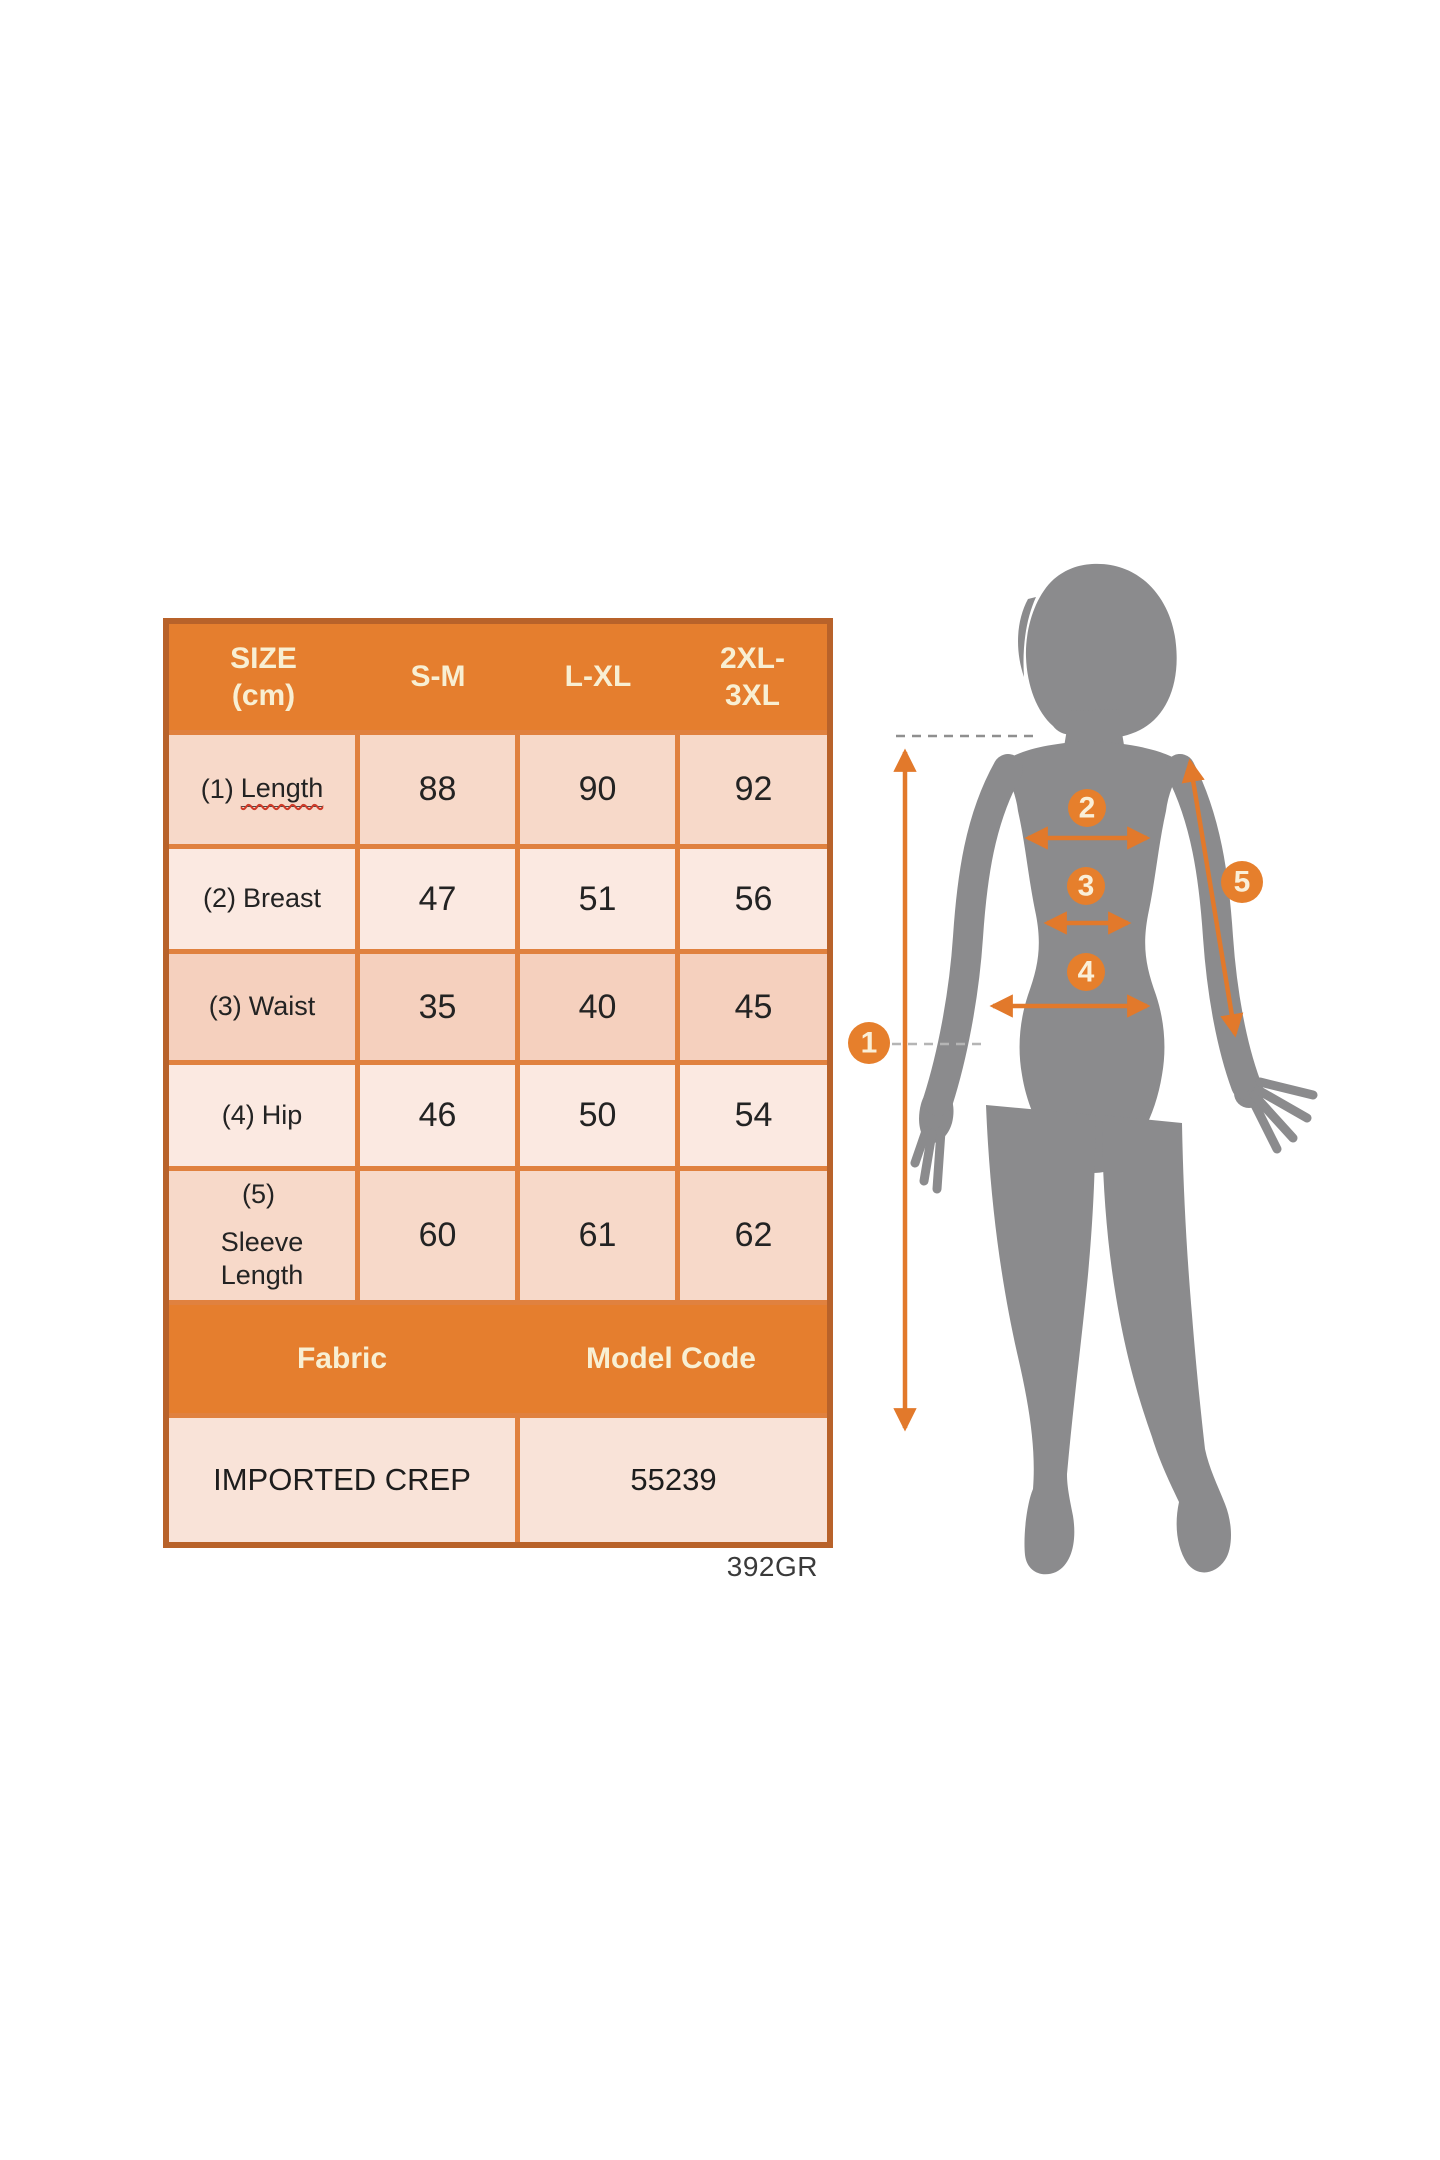 The image size is (1440, 2160). I want to click on header-col-2xl-3xl: 2XL- 3XL, so click(752, 677).